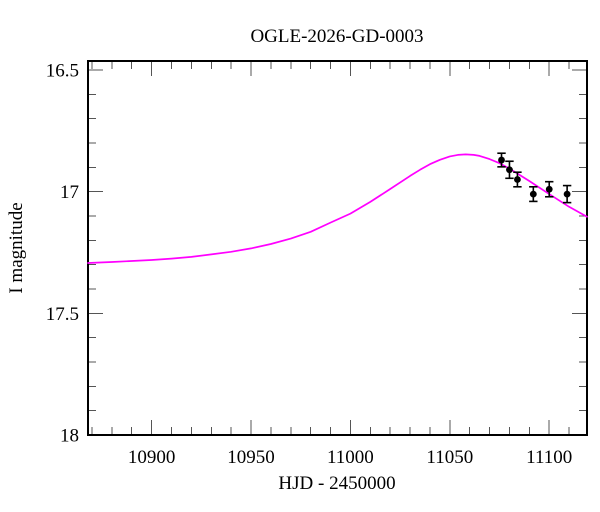 This screenshot has width=600, height=512. What do you see at coordinates (62, 71) in the screenshot?
I see `y-tick-label: 16.5` at bounding box center [62, 71].